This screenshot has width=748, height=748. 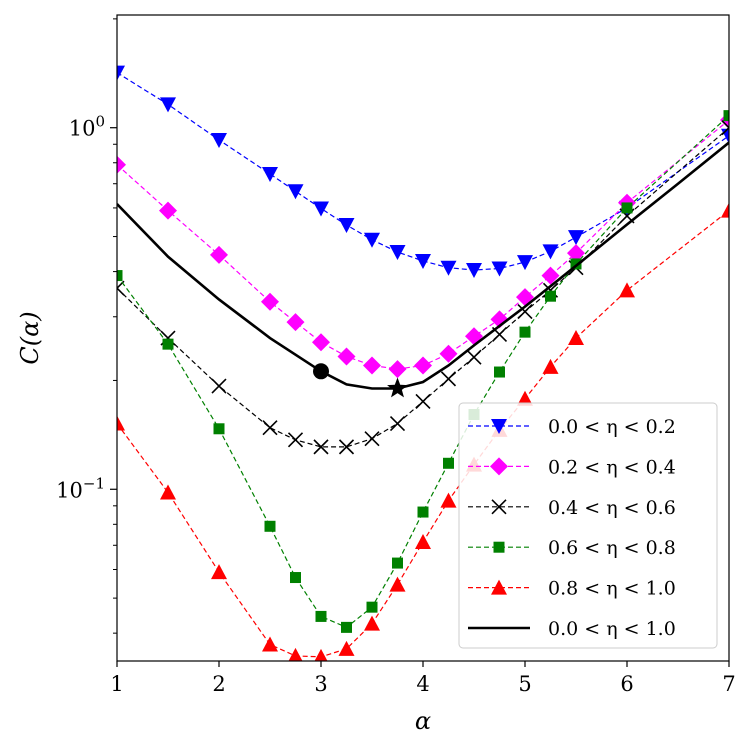 What do you see at coordinates (87, 127) in the screenshot?
I see `y-tick-label: 100` at bounding box center [87, 127].